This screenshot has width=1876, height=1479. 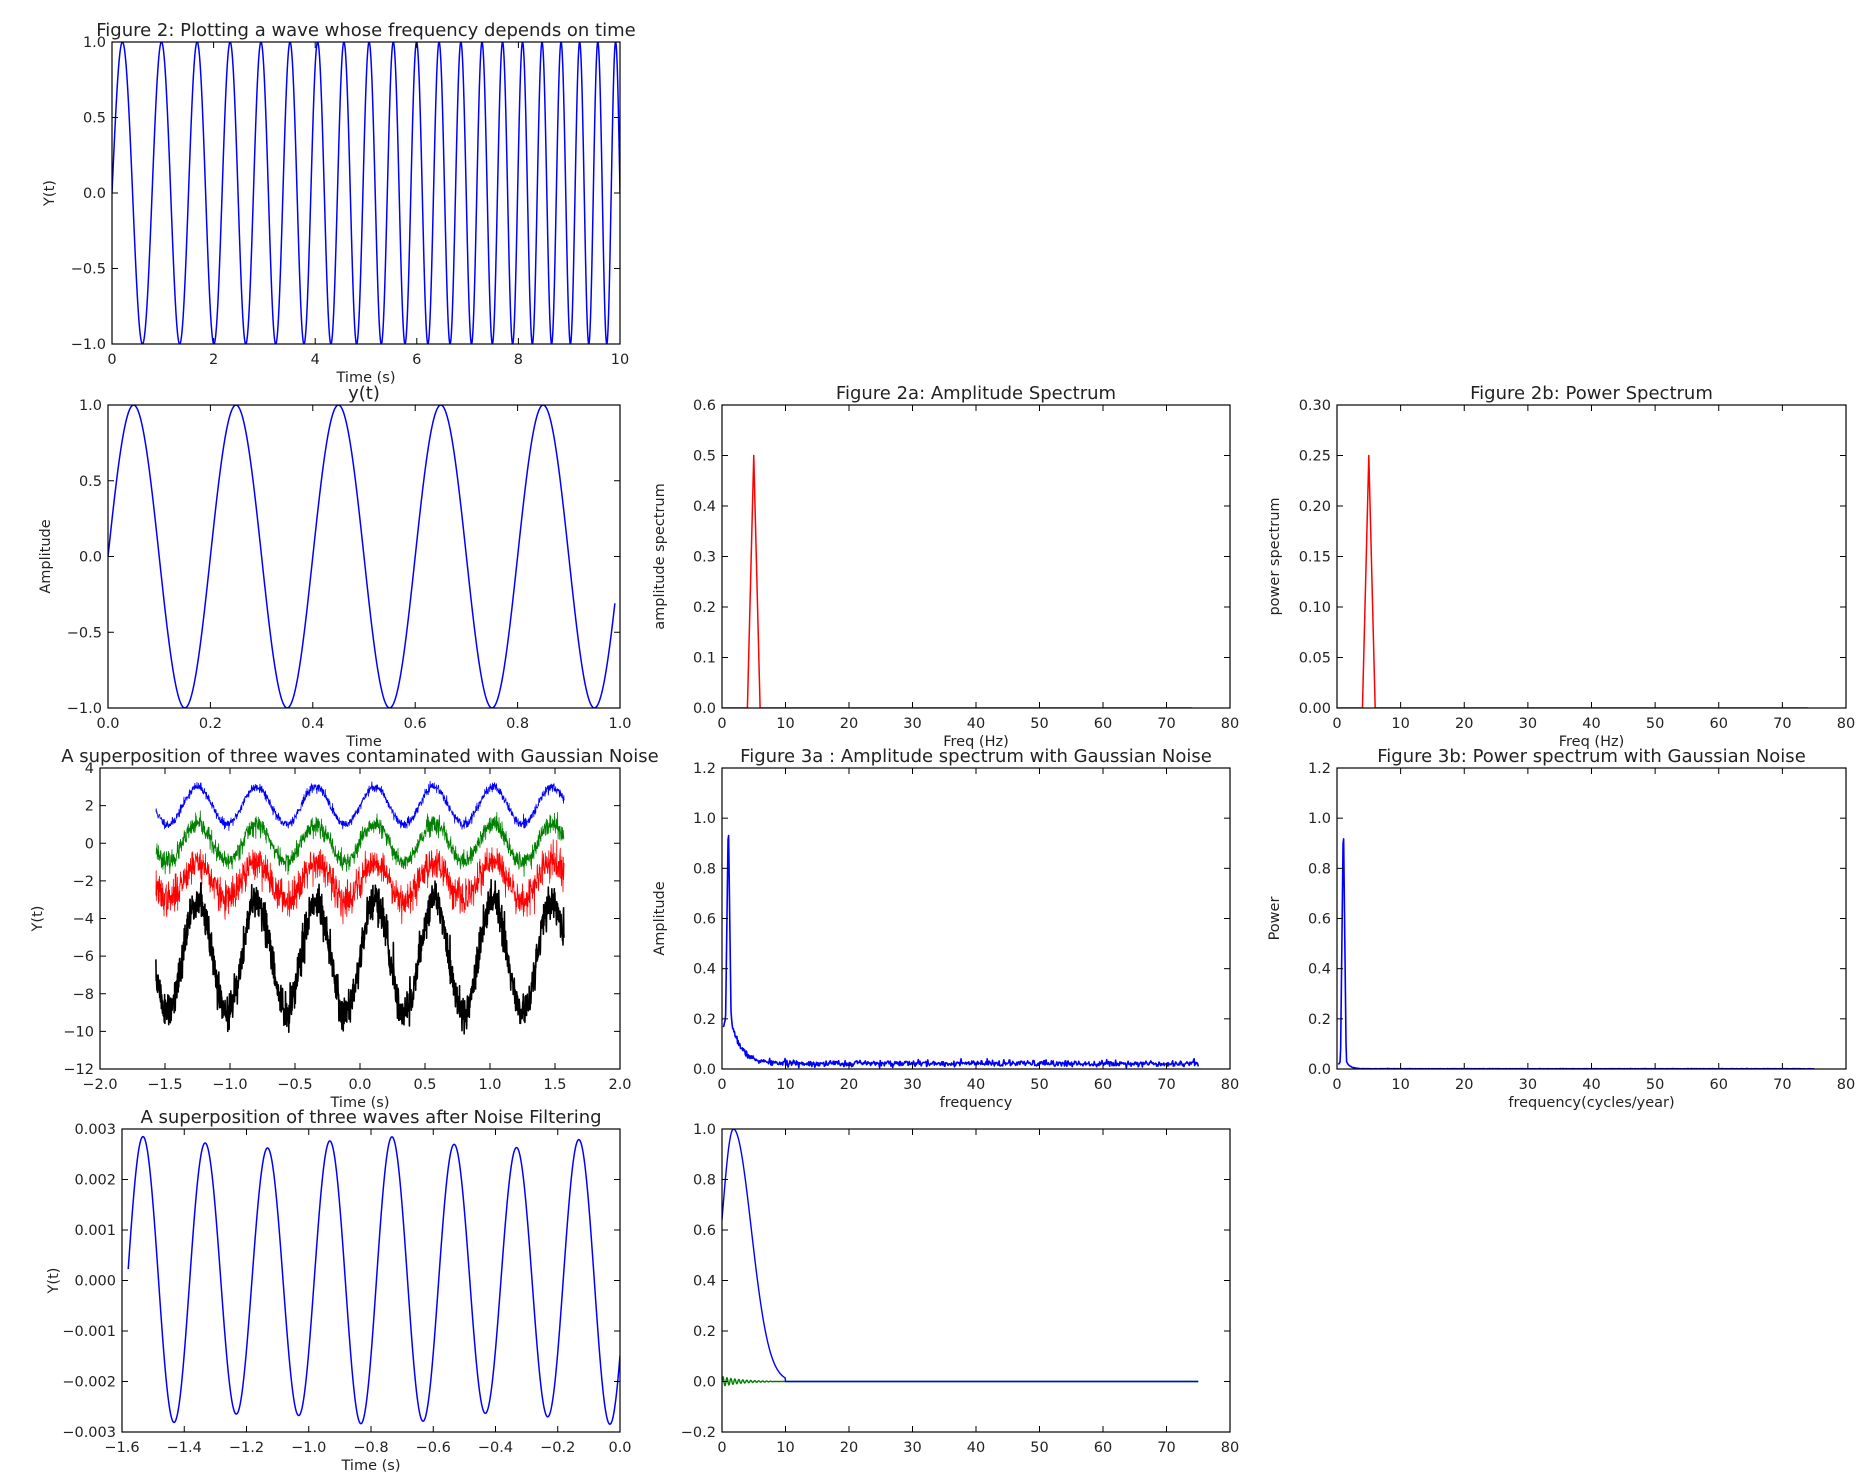 What do you see at coordinates (976, 1103) in the screenshot?
I see `x-axis-label: frequency` at bounding box center [976, 1103].